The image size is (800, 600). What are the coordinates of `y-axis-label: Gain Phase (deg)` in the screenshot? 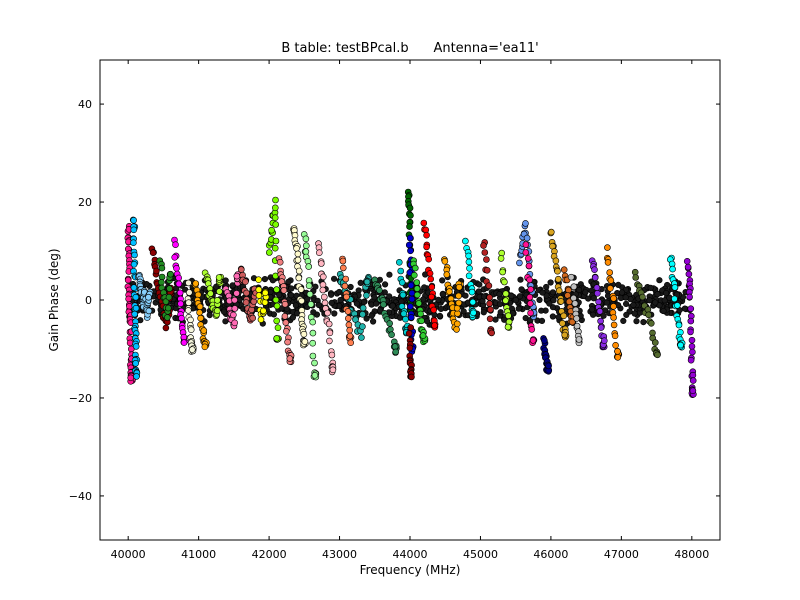 It's located at (54, 299).